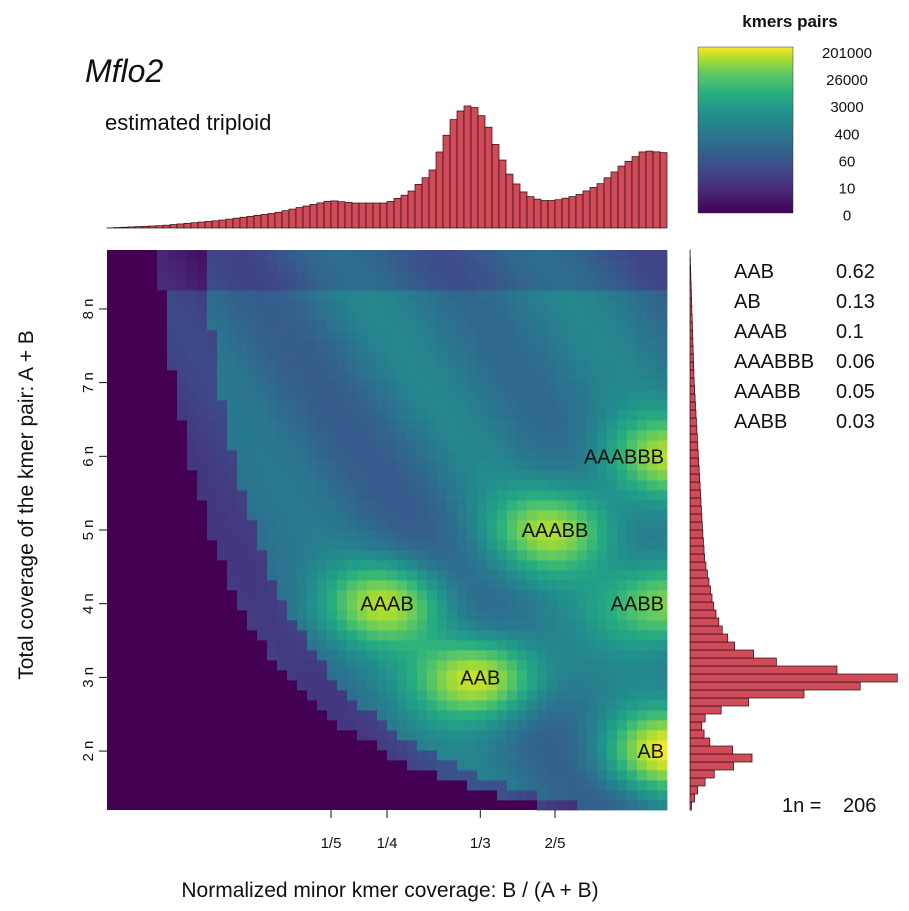  What do you see at coordinates (793, 530) in the screenshot?
I see `right-histogram` at bounding box center [793, 530].